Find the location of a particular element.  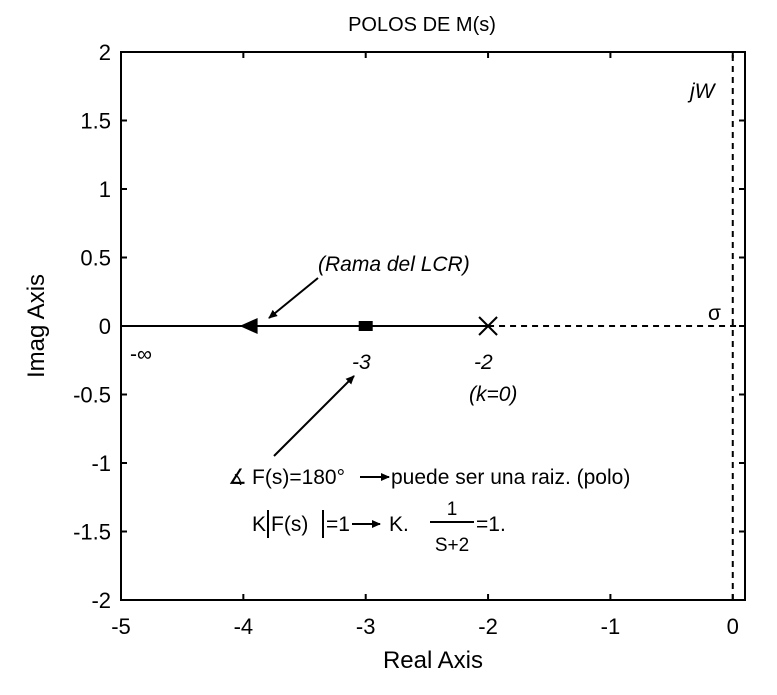

magnitude-k: K is located at coordinates (259, 524).